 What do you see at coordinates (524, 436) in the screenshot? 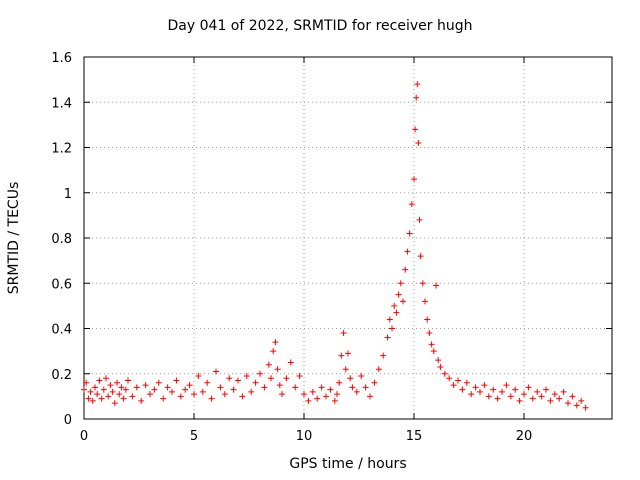
I see `x-tick-label: 20` at bounding box center [524, 436].